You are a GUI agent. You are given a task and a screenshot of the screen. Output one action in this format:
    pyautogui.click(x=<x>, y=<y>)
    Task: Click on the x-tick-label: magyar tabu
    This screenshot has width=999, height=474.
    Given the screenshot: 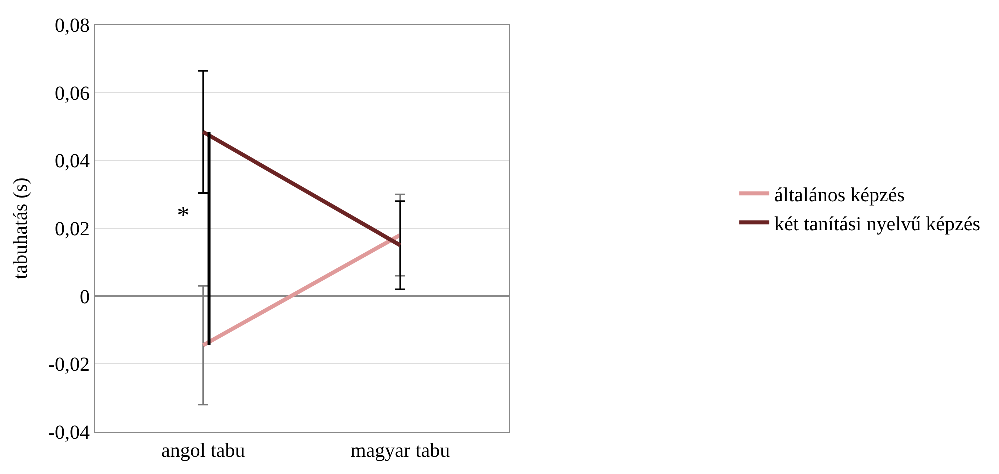 What is the action you would take?
    pyautogui.click(x=400, y=451)
    